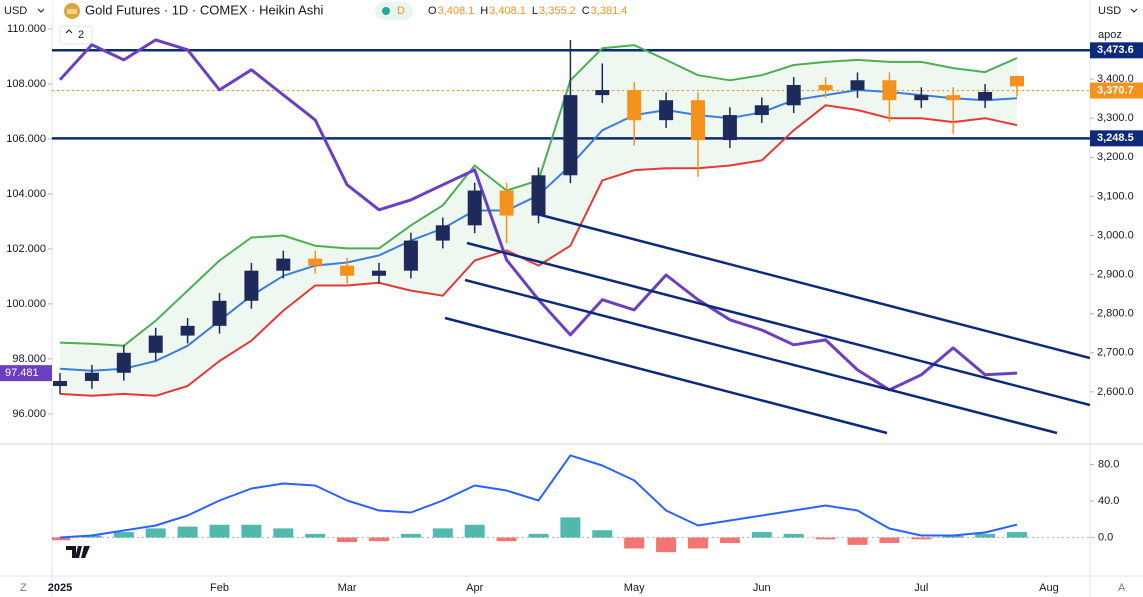  Describe the element at coordinates (1108, 501) in the screenshot. I see `y-tick-label: 40.0` at that location.